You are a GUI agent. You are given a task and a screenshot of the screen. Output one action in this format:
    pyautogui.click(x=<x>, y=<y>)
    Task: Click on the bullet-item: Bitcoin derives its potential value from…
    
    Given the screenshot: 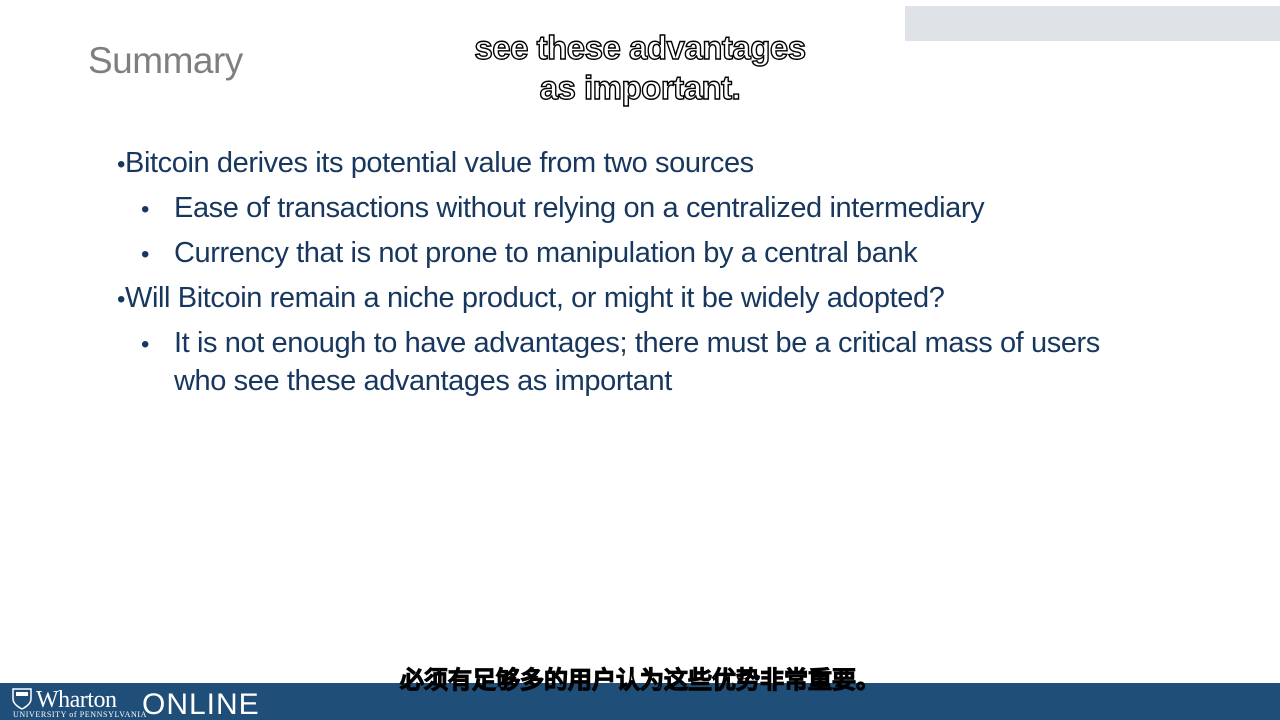 What is the action you would take?
    pyautogui.click(x=439, y=163)
    